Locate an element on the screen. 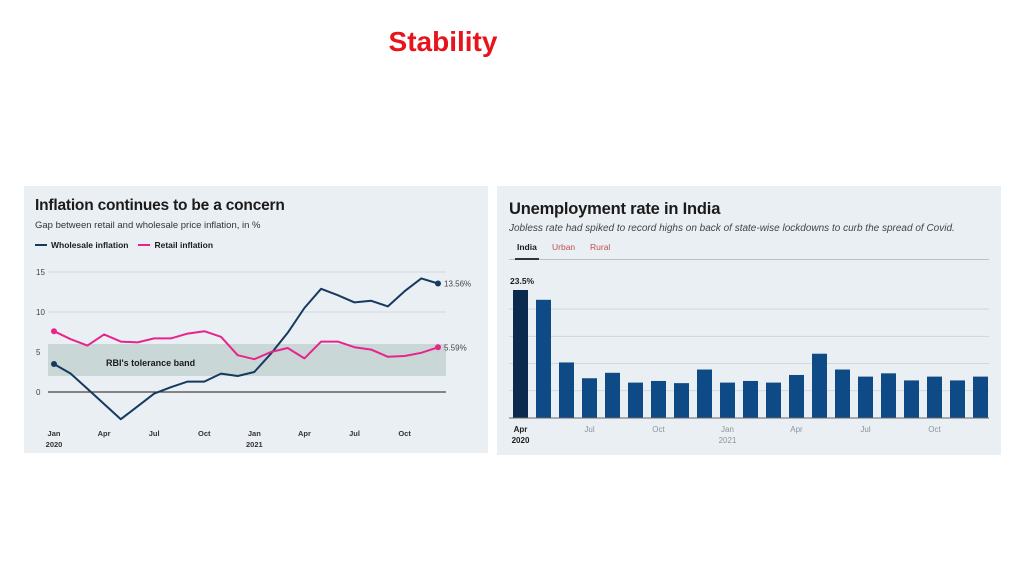 The width and height of the screenshot is (1024, 576). legend: Wholesale inflation Retail inflation is located at coordinates (124, 245).